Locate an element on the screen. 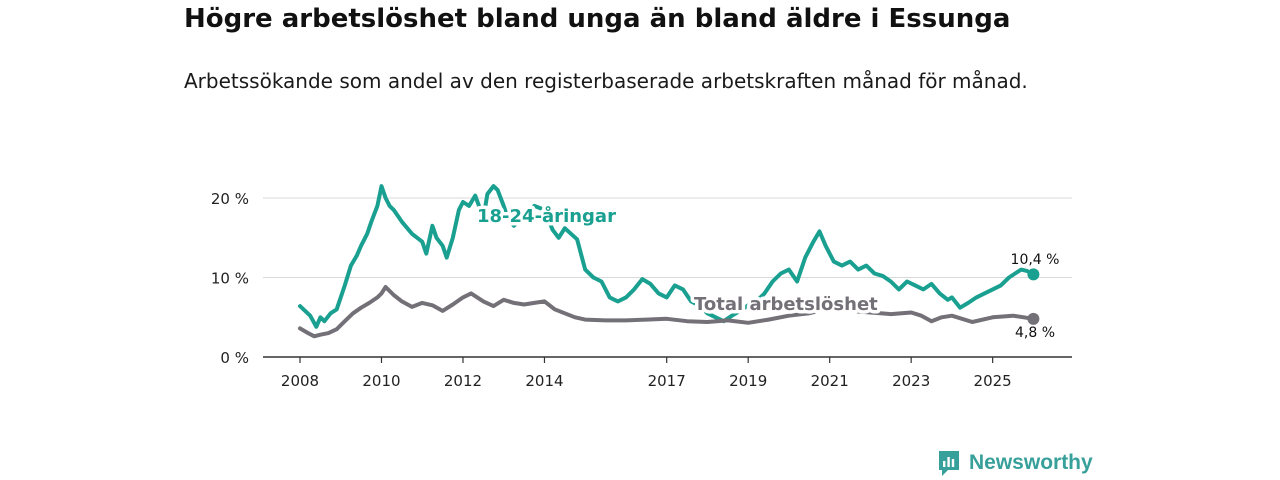 The height and width of the screenshot is (480, 1280). x-tick-label: 2021 is located at coordinates (830, 381).